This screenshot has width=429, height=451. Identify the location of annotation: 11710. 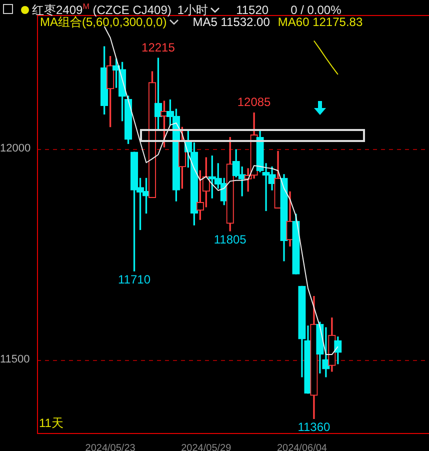
(134, 279).